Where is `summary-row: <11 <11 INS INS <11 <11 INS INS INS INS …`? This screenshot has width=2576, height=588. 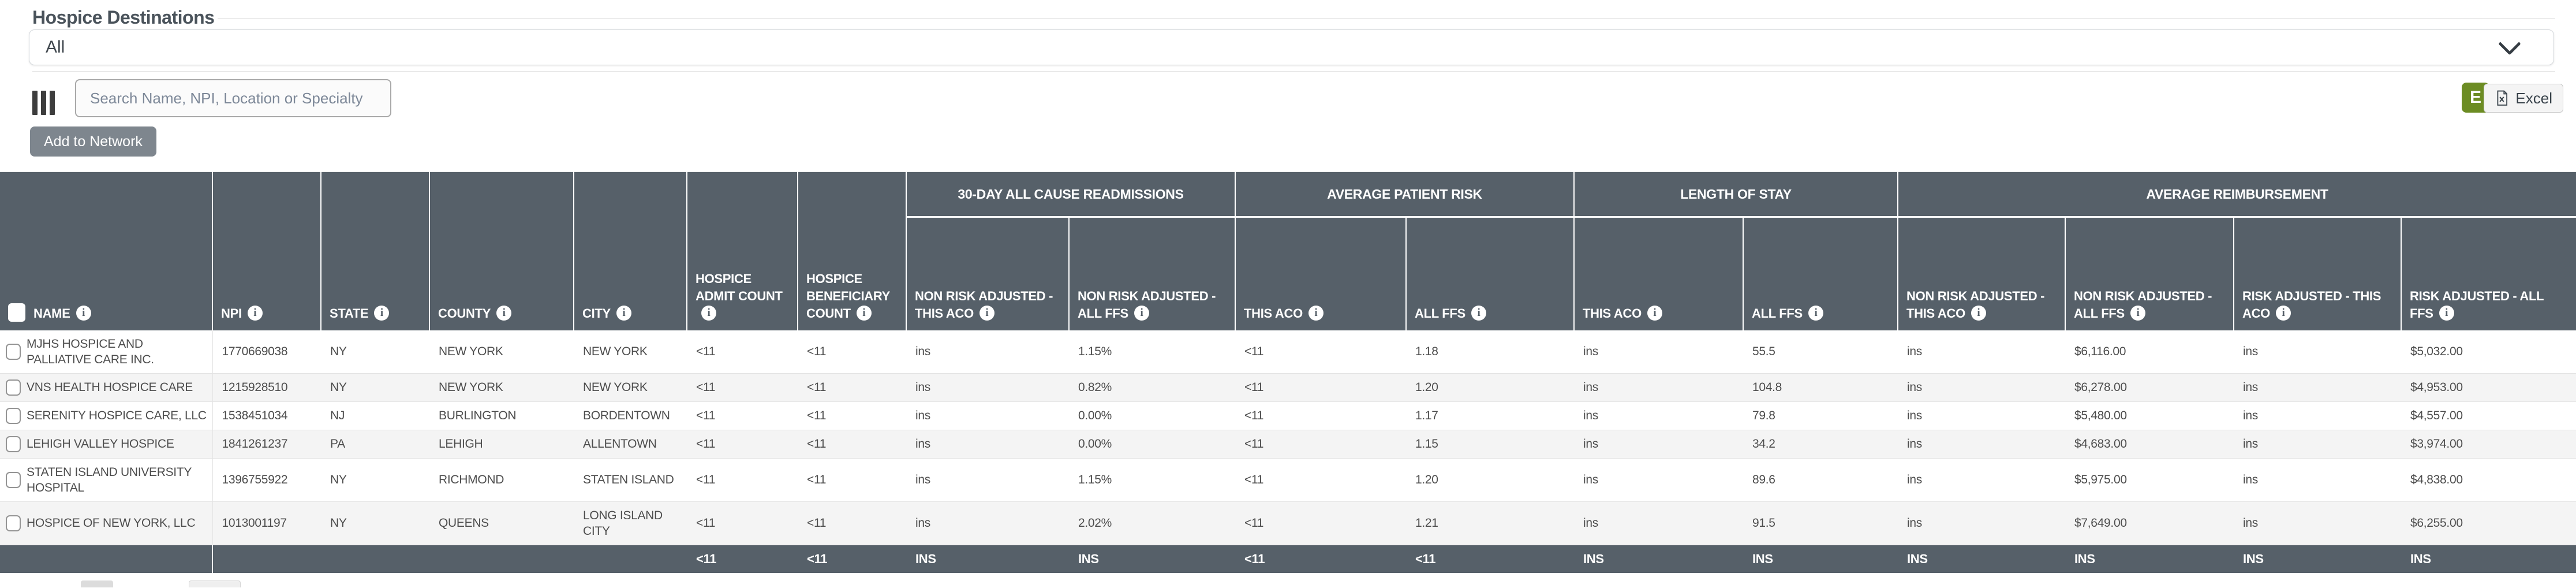
summary-row: <11 <11 INS INS <11 <11 INS INS INS INS … is located at coordinates (1288, 559).